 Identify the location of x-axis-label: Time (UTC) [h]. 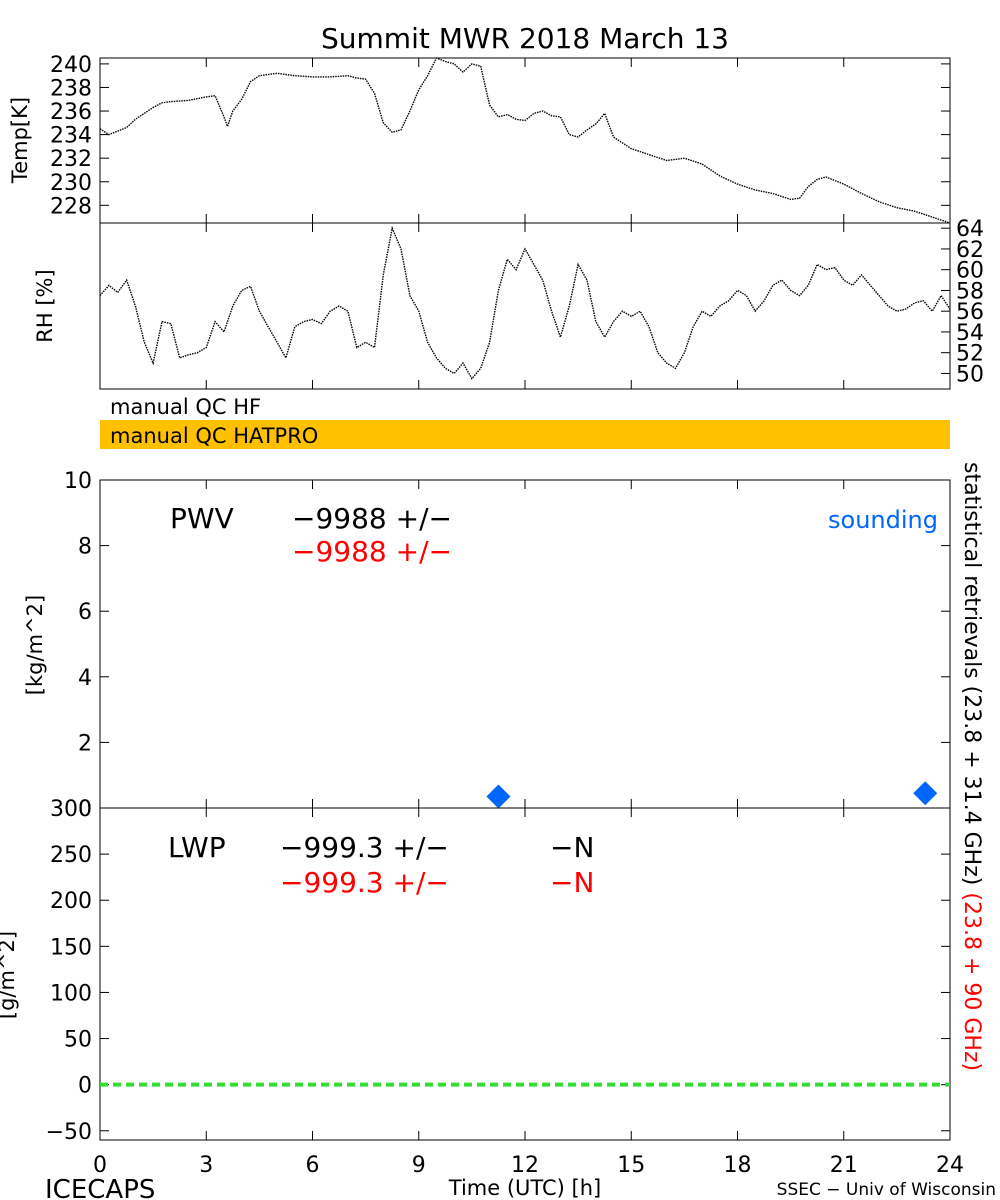
(524, 1188).